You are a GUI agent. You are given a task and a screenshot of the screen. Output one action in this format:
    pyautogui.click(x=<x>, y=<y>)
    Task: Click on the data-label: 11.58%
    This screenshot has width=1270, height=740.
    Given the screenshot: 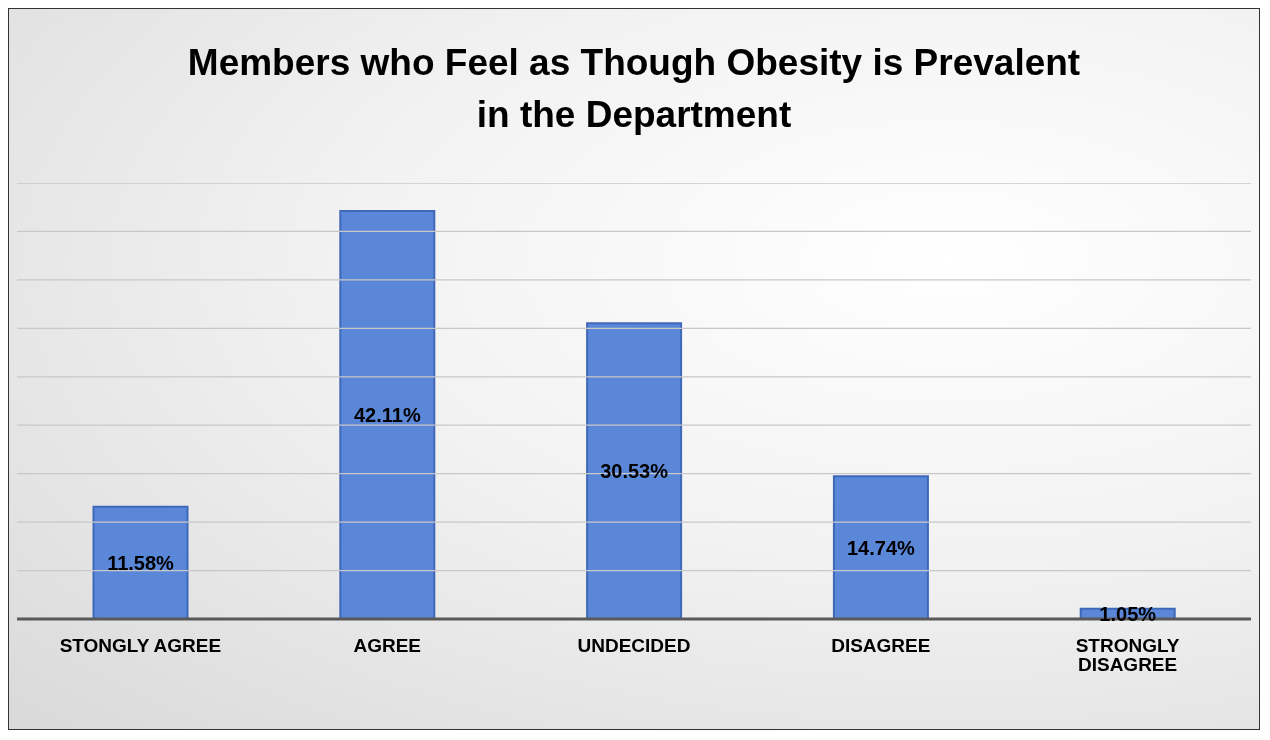 What is the action you would take?
    pyautogui.click(x=141, y=563)
    